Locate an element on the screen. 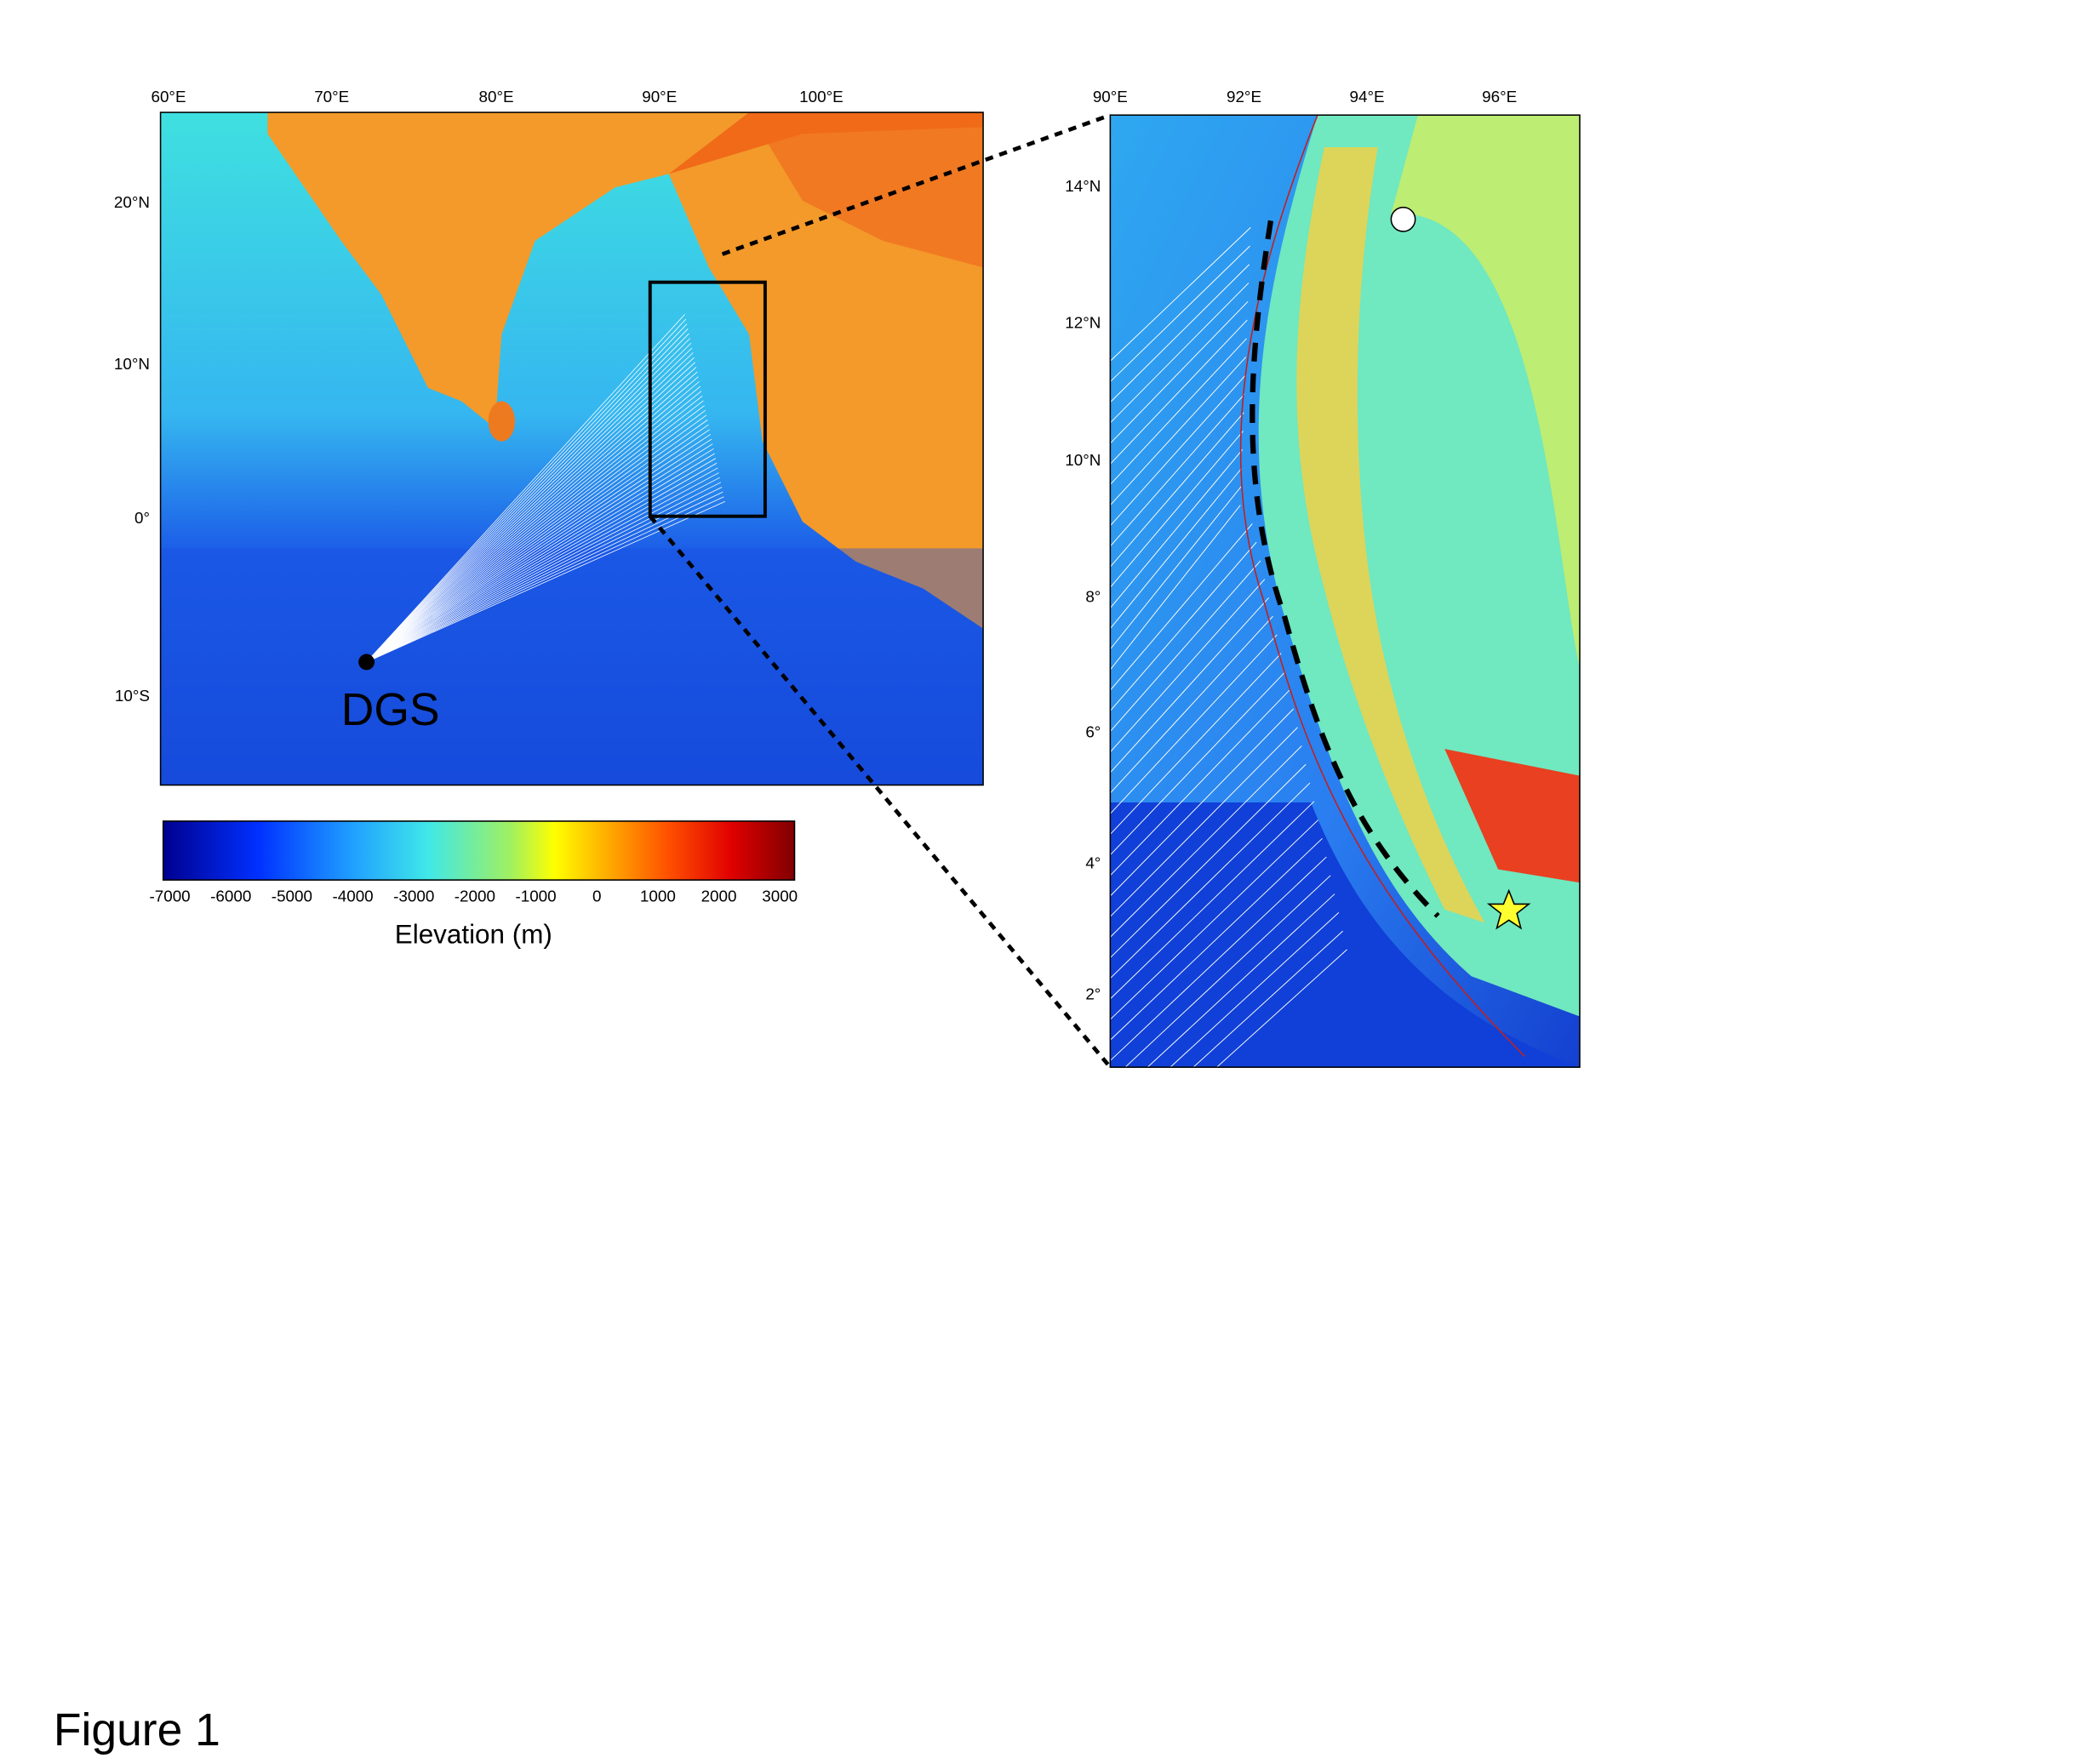 This screenshot has width=2076, height=1764. lat-label: 10°N is located at coordinates (1083, 460).